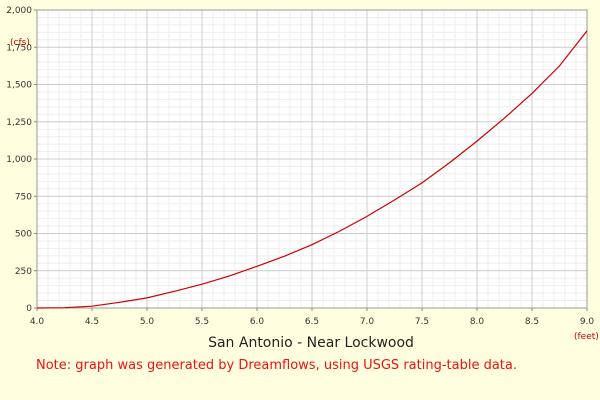 The width and height of the screenshot is (600, 400). I want to click on x-tick-label: 7.5, so click(422, 322).